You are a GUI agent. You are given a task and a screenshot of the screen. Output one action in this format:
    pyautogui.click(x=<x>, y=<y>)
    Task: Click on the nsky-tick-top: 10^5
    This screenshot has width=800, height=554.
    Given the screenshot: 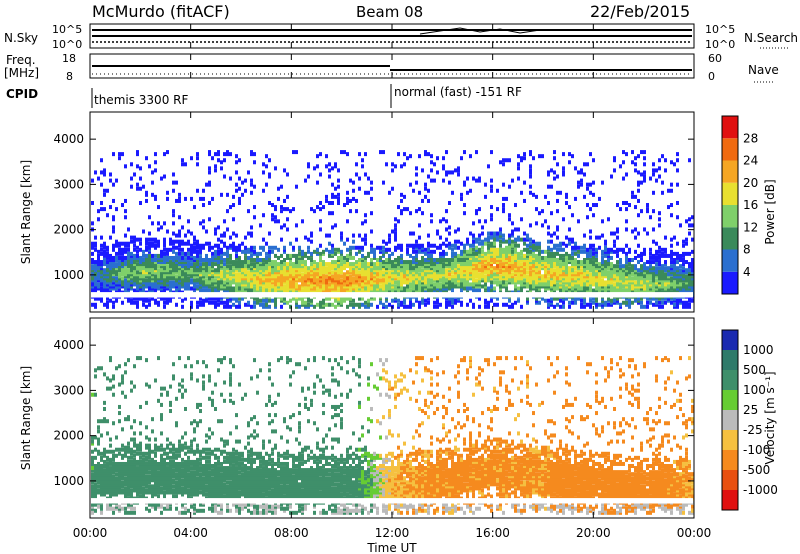 What is the action you would take?
    pyautogui.click(x=67, y=29)
    